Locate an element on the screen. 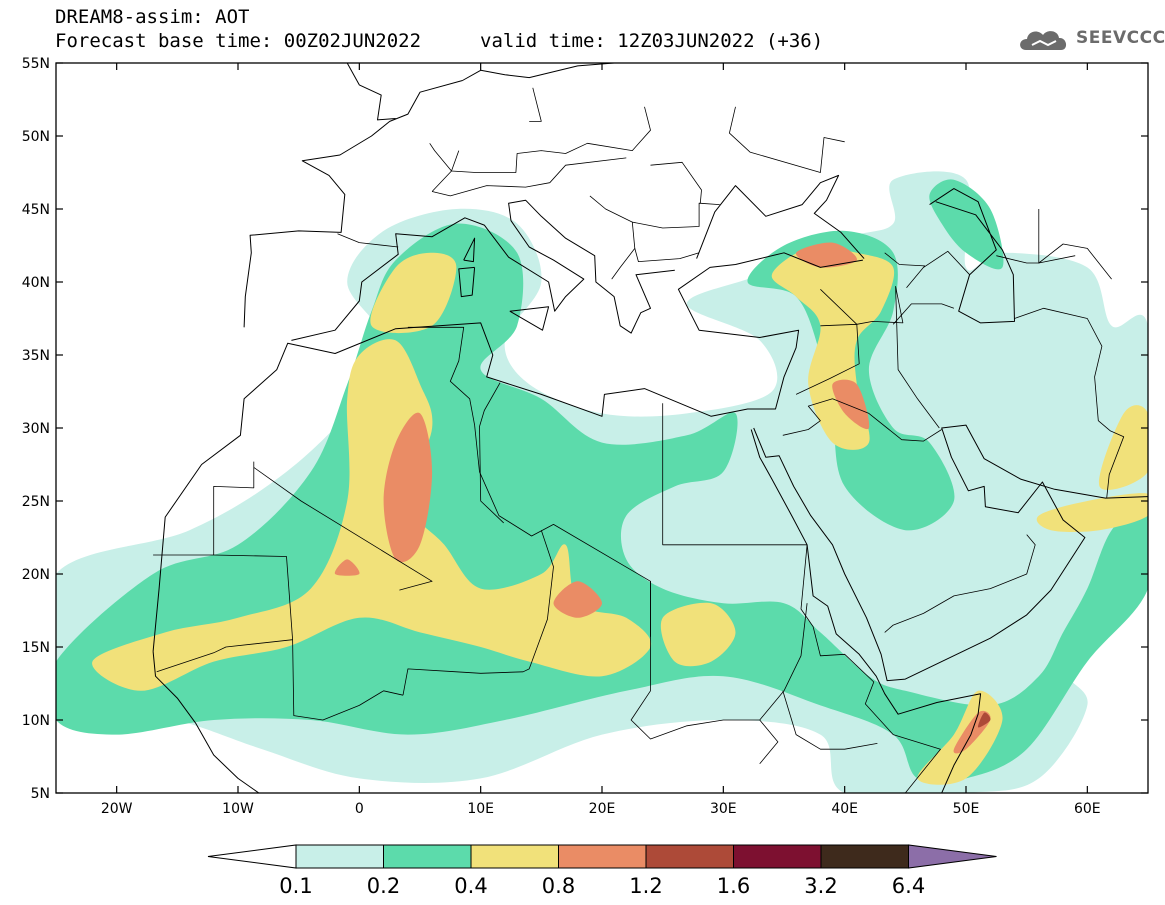 The height and width of the screenshot is (905, 1165). colorbar-level-label: 0.4 is located at coordinates (470, 886).